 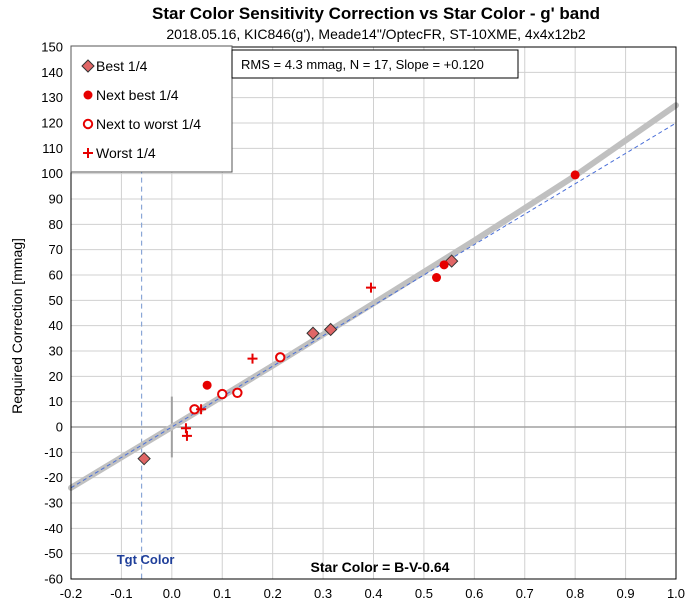 I want to click on y-tick-label: 60, so click(x=56, y=275).